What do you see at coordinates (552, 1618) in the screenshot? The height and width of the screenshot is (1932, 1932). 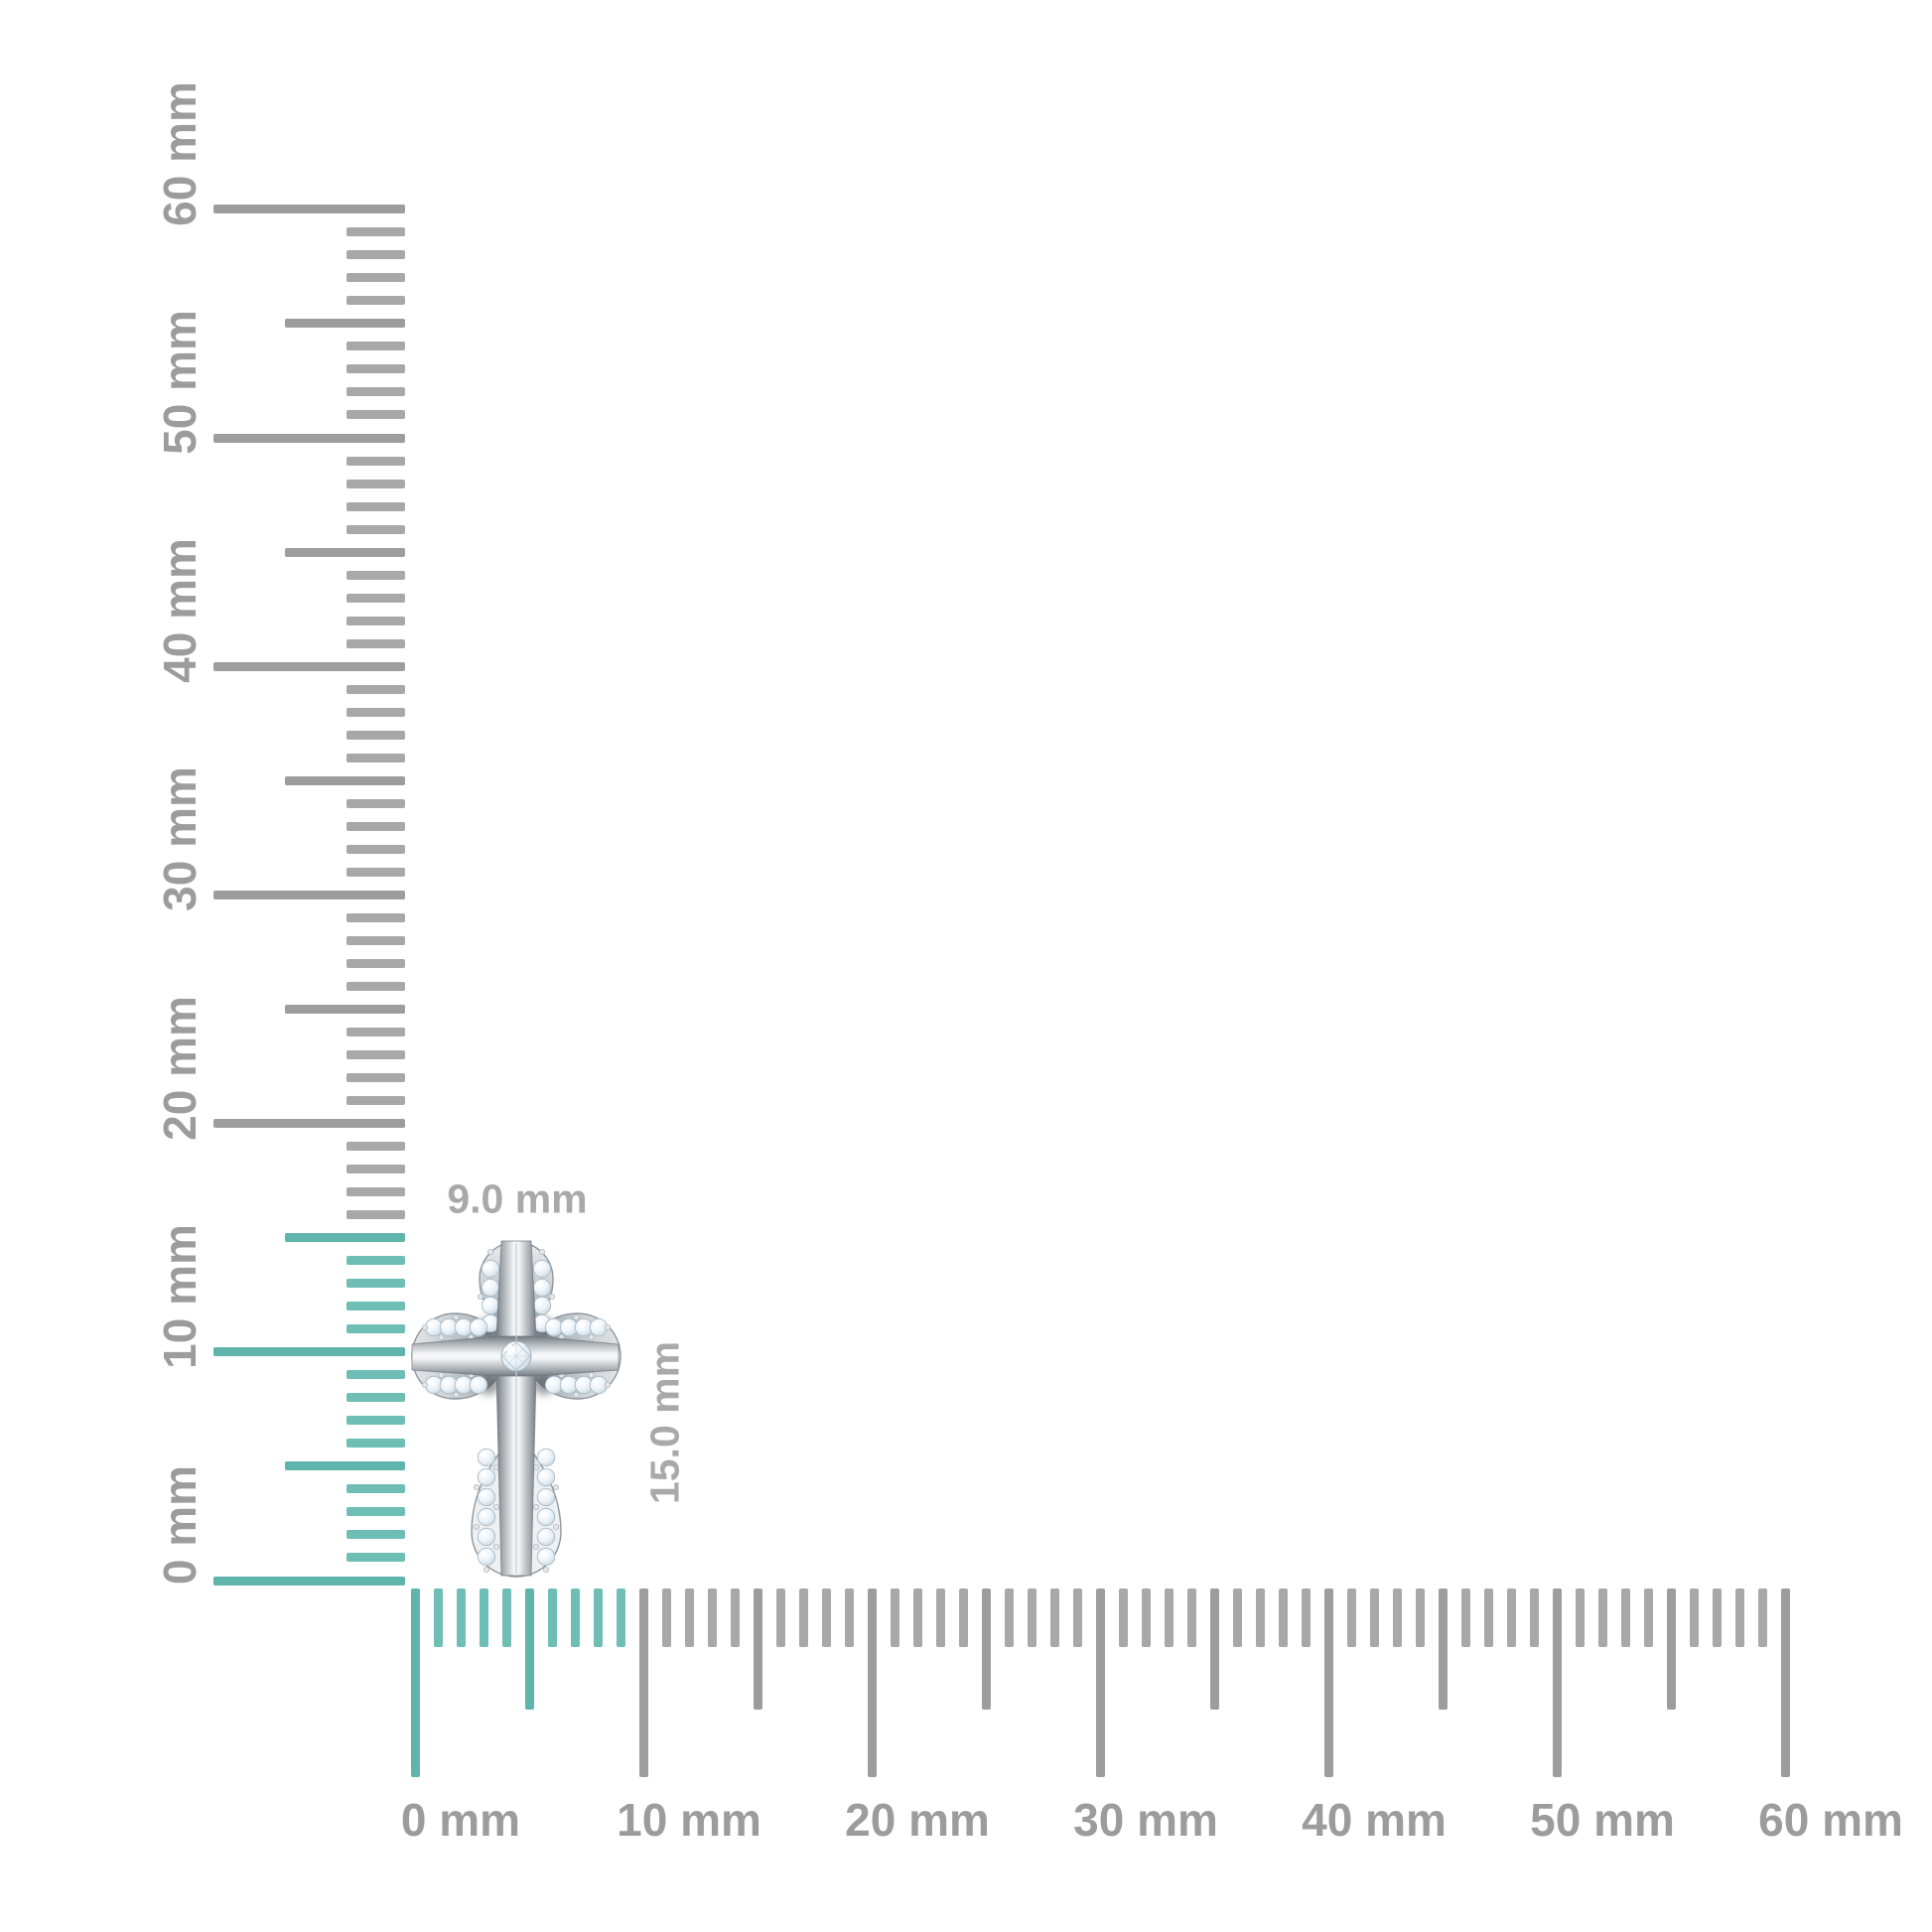 I see `h-ruler-tick-6mm` at bounding box center [552, 1618].